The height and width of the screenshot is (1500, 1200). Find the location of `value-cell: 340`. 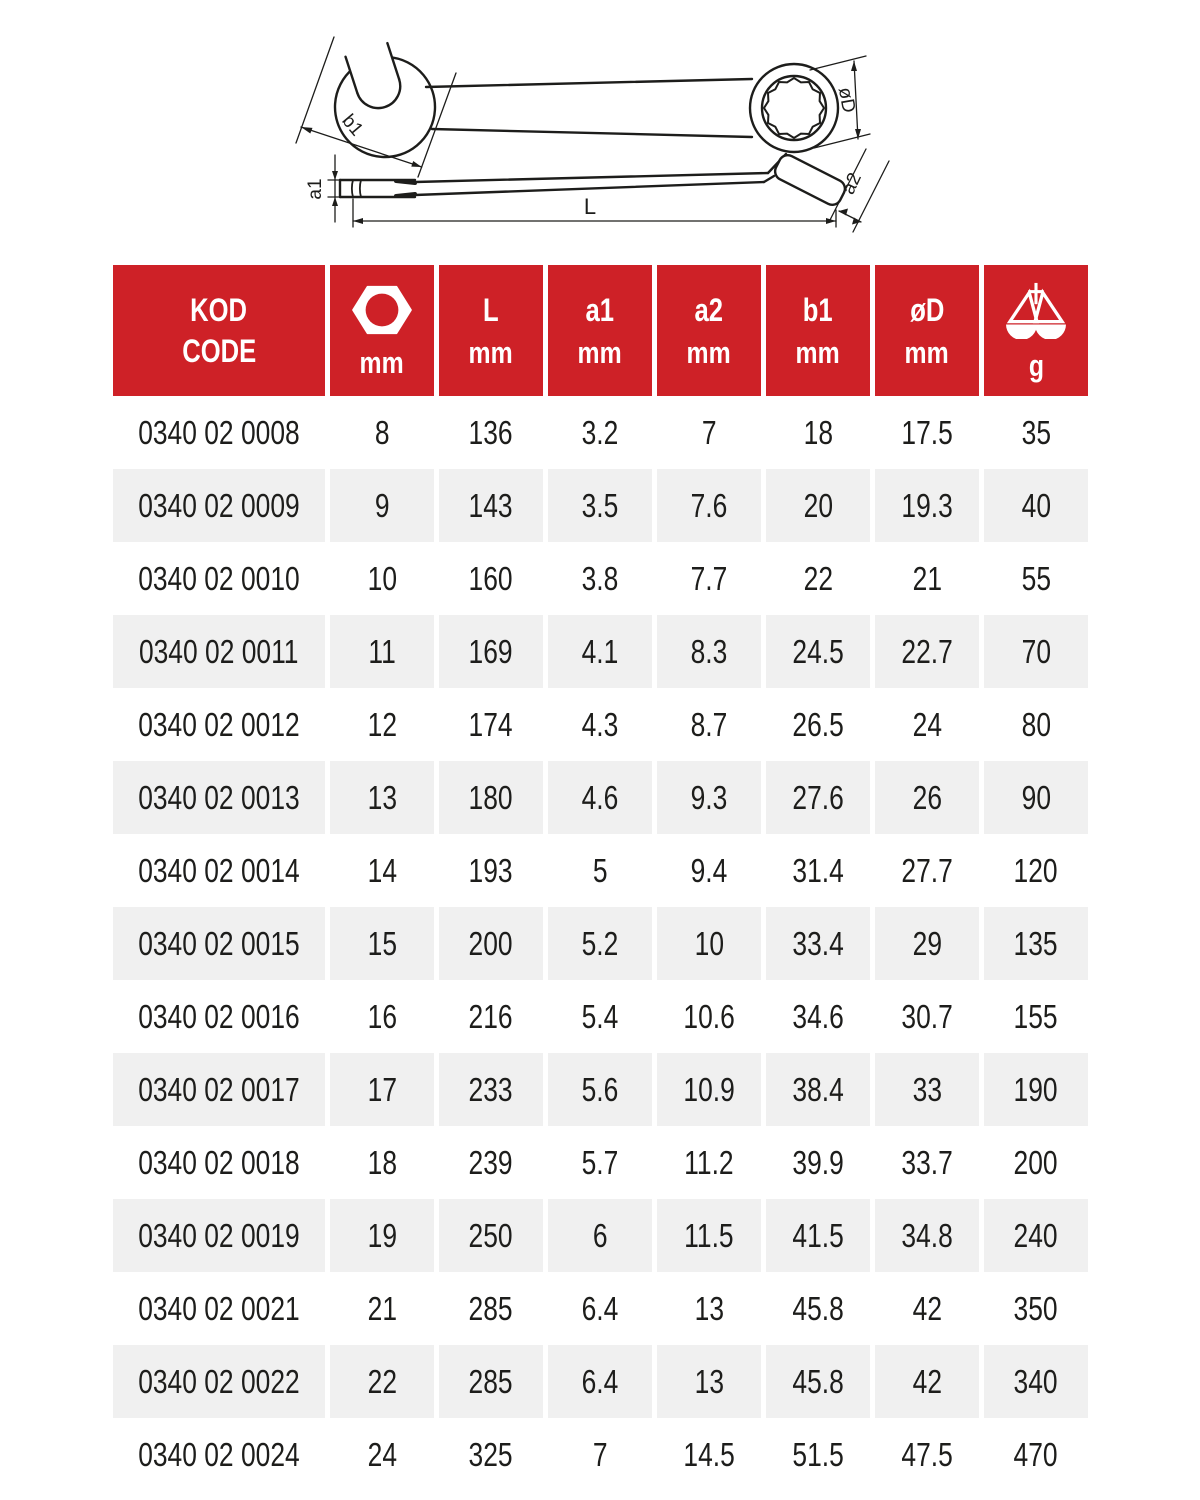

value-cell: 340 is located at coordinates (1036, 1381).